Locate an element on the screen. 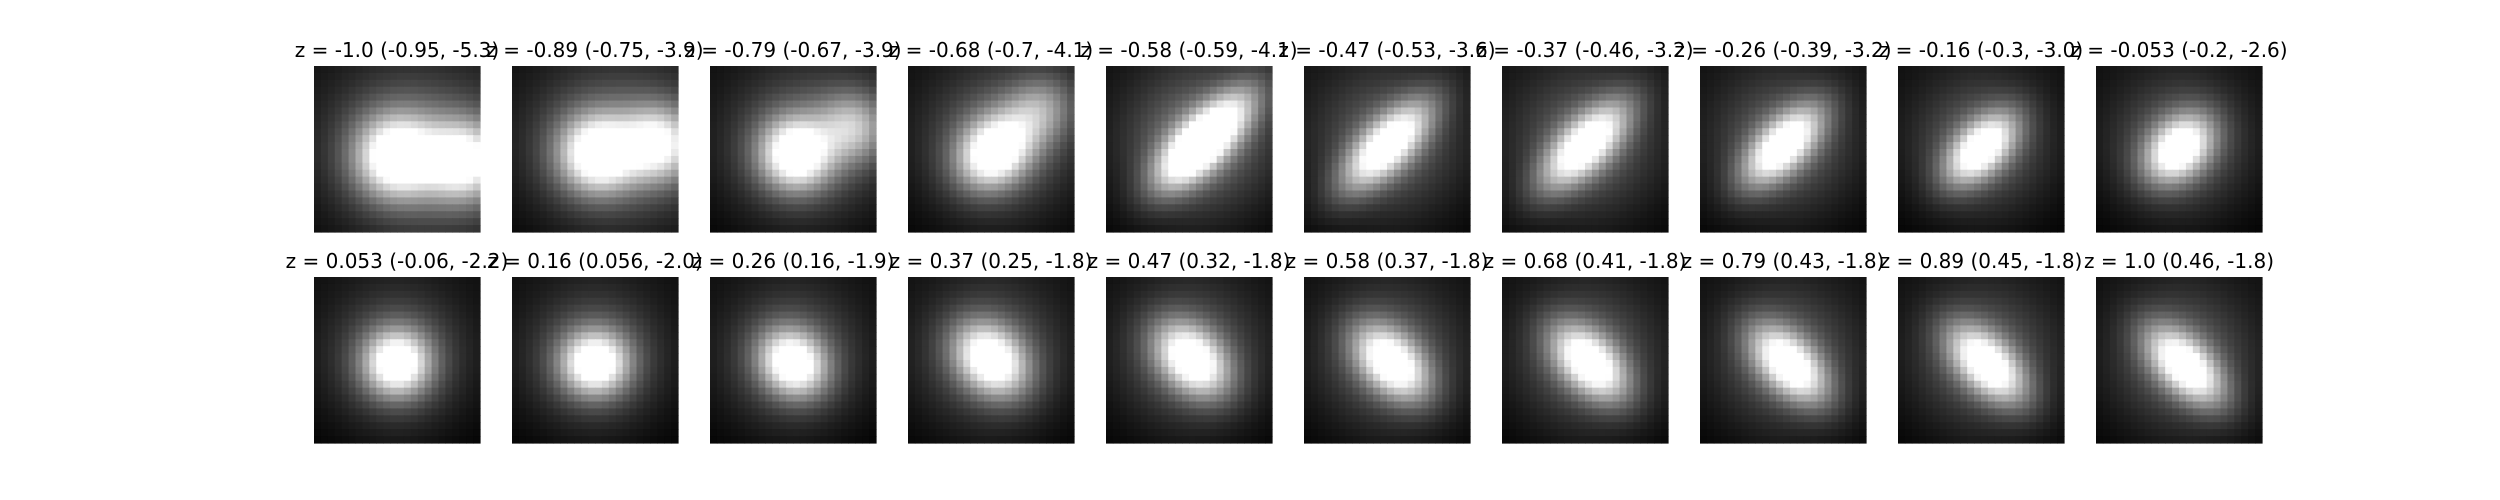  panel-title: z = -0.26 (-0.39, -3.2) is located at coordinates (1782, 50).